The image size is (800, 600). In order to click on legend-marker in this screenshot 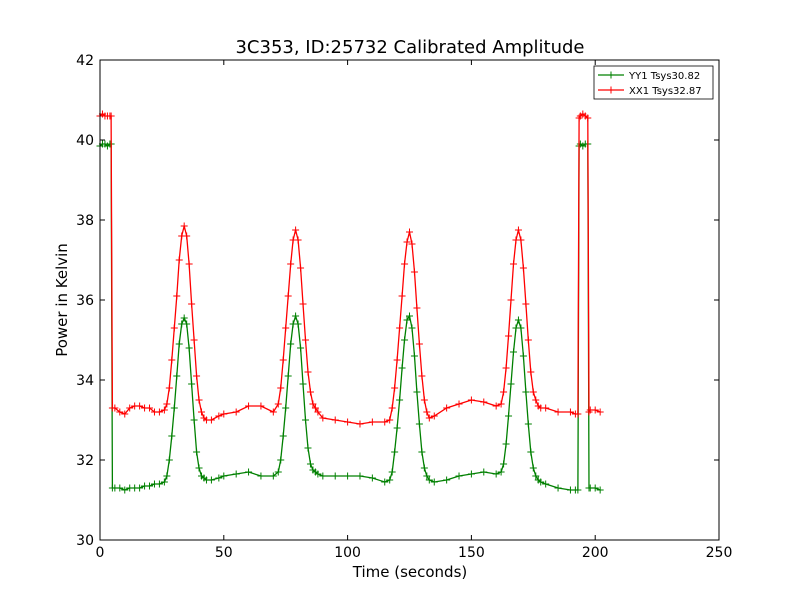, I will do `click(611, 75)`.